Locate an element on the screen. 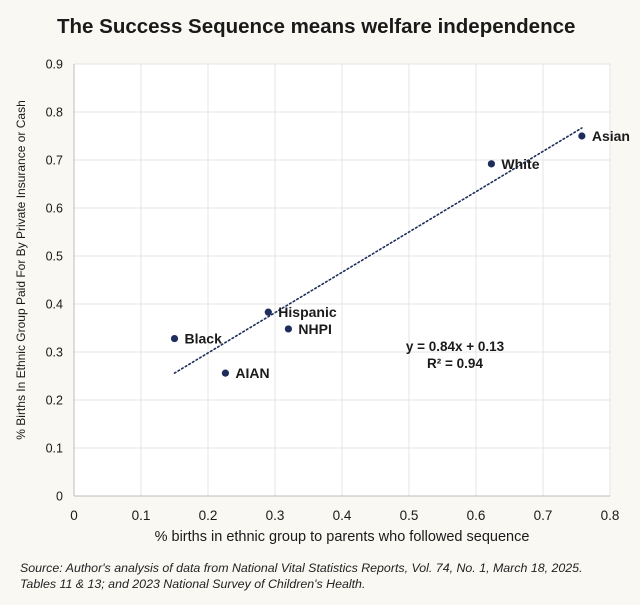 The width and height of the screenshot is (640, 605). x-tick-label: 0.6 is located at coordinates (476, 515).